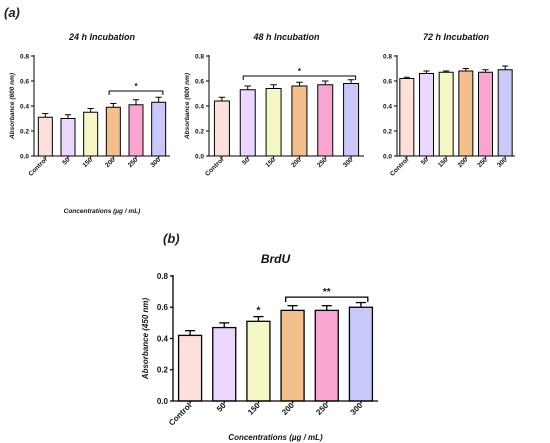  What do you see at coordinates (258, 311) in the screenshot?
I see `bar-significance-marker: *` at bounding box center [258, 311].